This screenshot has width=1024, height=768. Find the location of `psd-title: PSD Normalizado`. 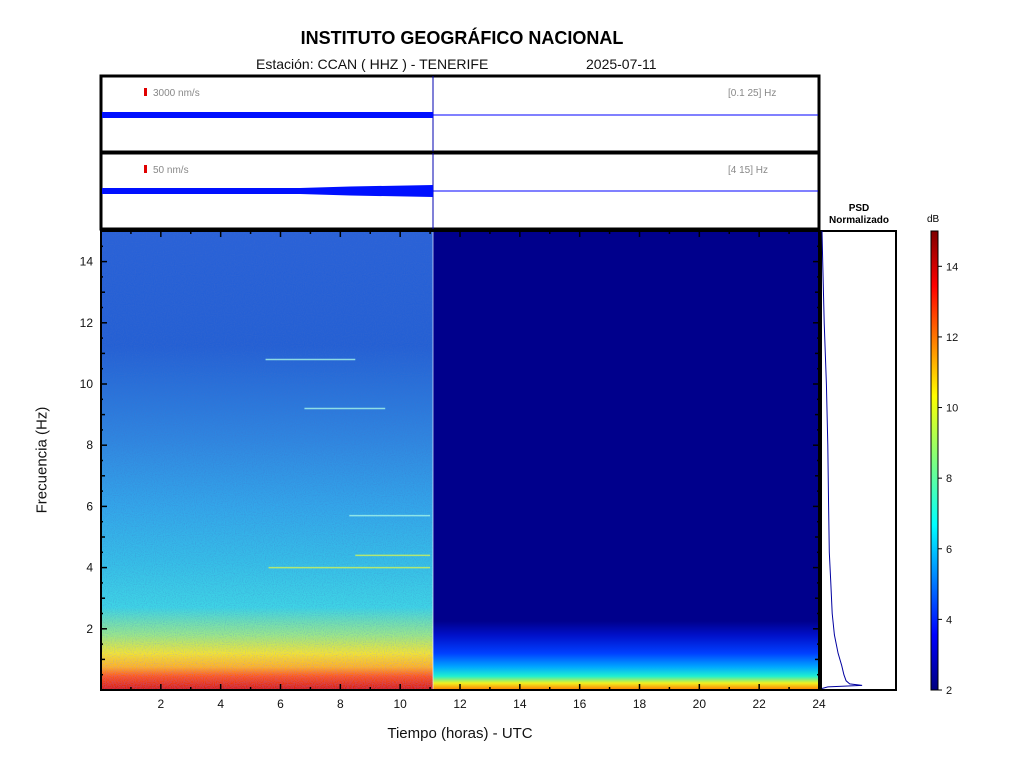

psd-title: PSD Normalizado is located at coordinates (858, 214).